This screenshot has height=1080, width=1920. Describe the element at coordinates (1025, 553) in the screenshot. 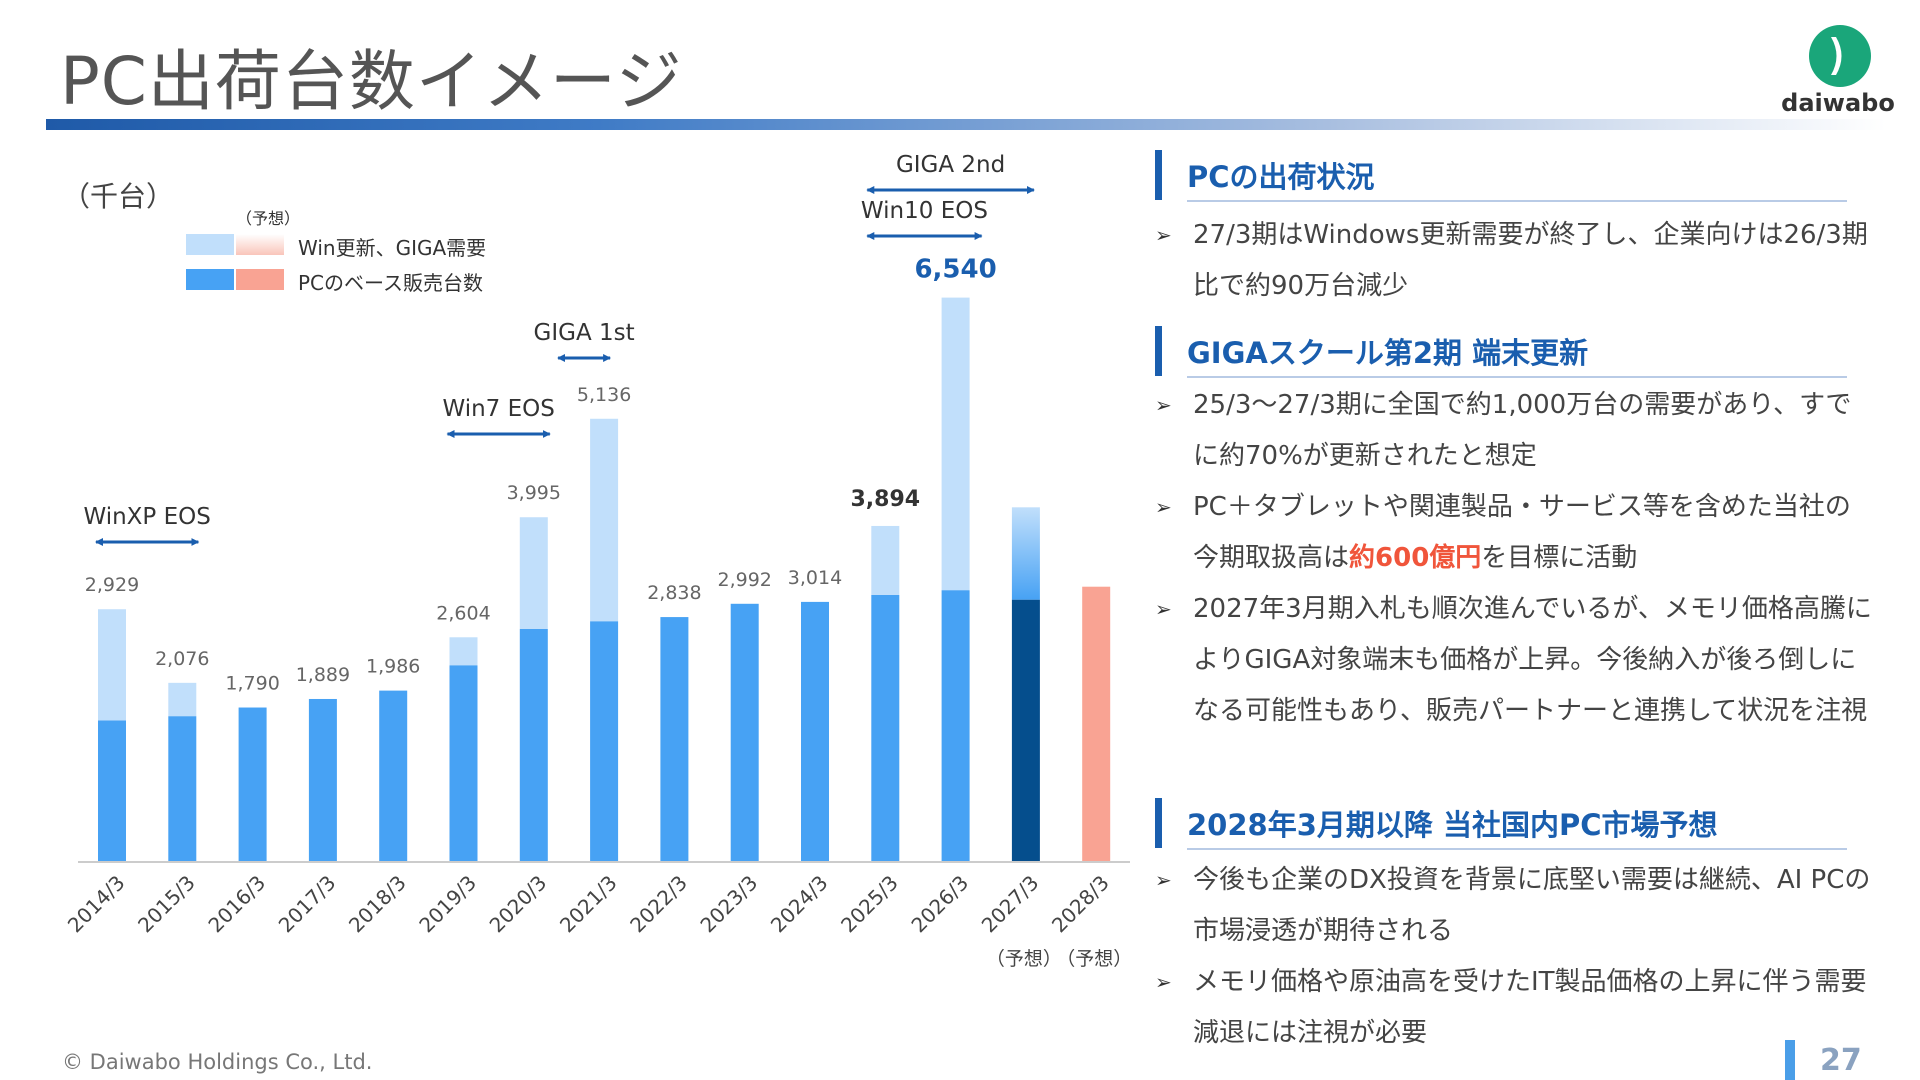

I see `bar-demand-2027/3` at that location.